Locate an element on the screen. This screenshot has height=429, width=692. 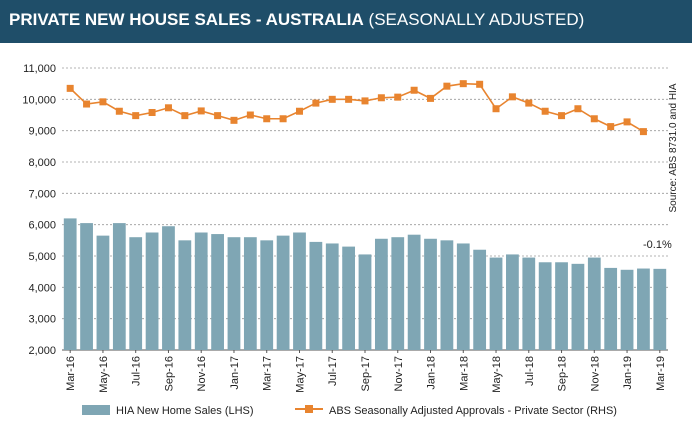
legend-label-bar: HIA New Home Sales (LHS) is located at coordinates (185, 411).